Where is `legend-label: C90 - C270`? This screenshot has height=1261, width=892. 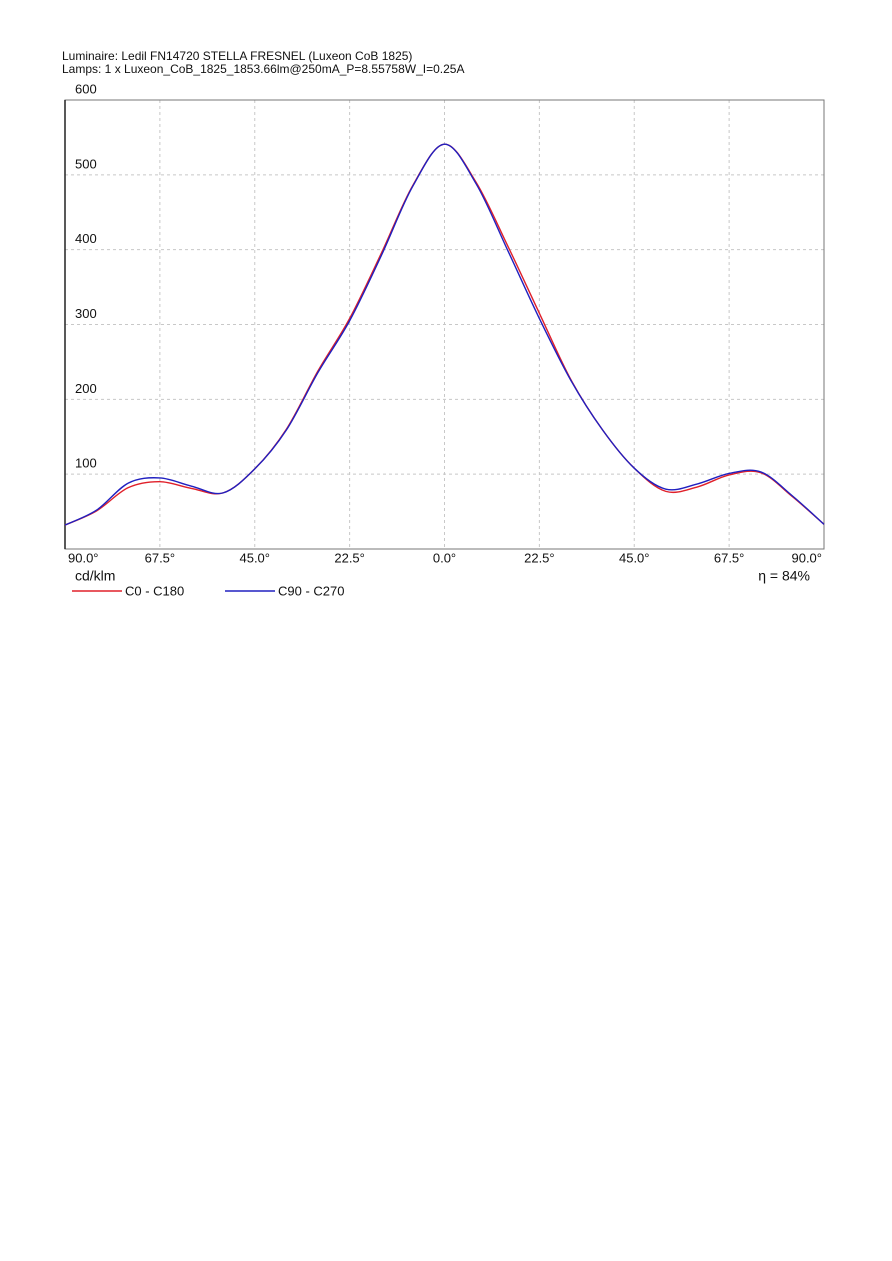 legend-label: C90 - C270 is located at coordinates (311, 590).